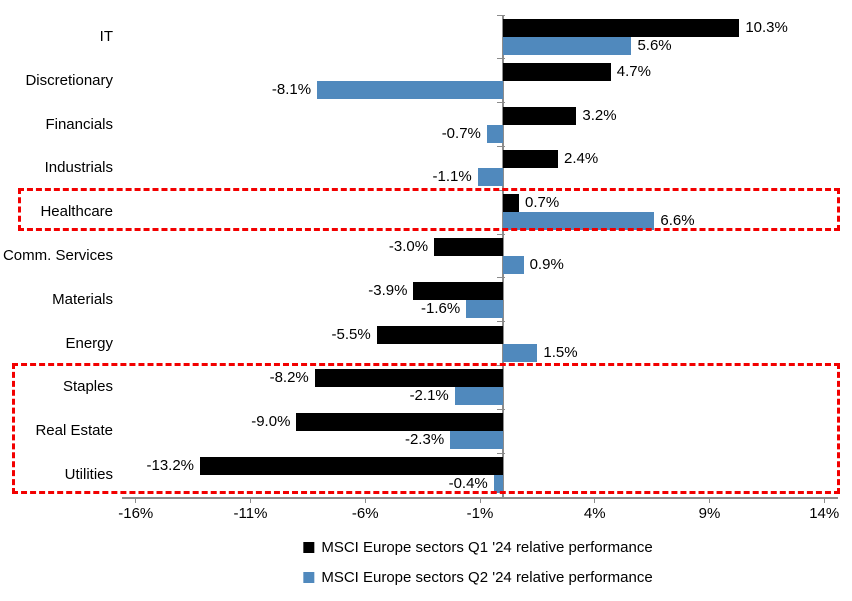  Describe the element at coordinates (136, 513) in the screenshot. I see `x-tick-label: -16%` at that location.